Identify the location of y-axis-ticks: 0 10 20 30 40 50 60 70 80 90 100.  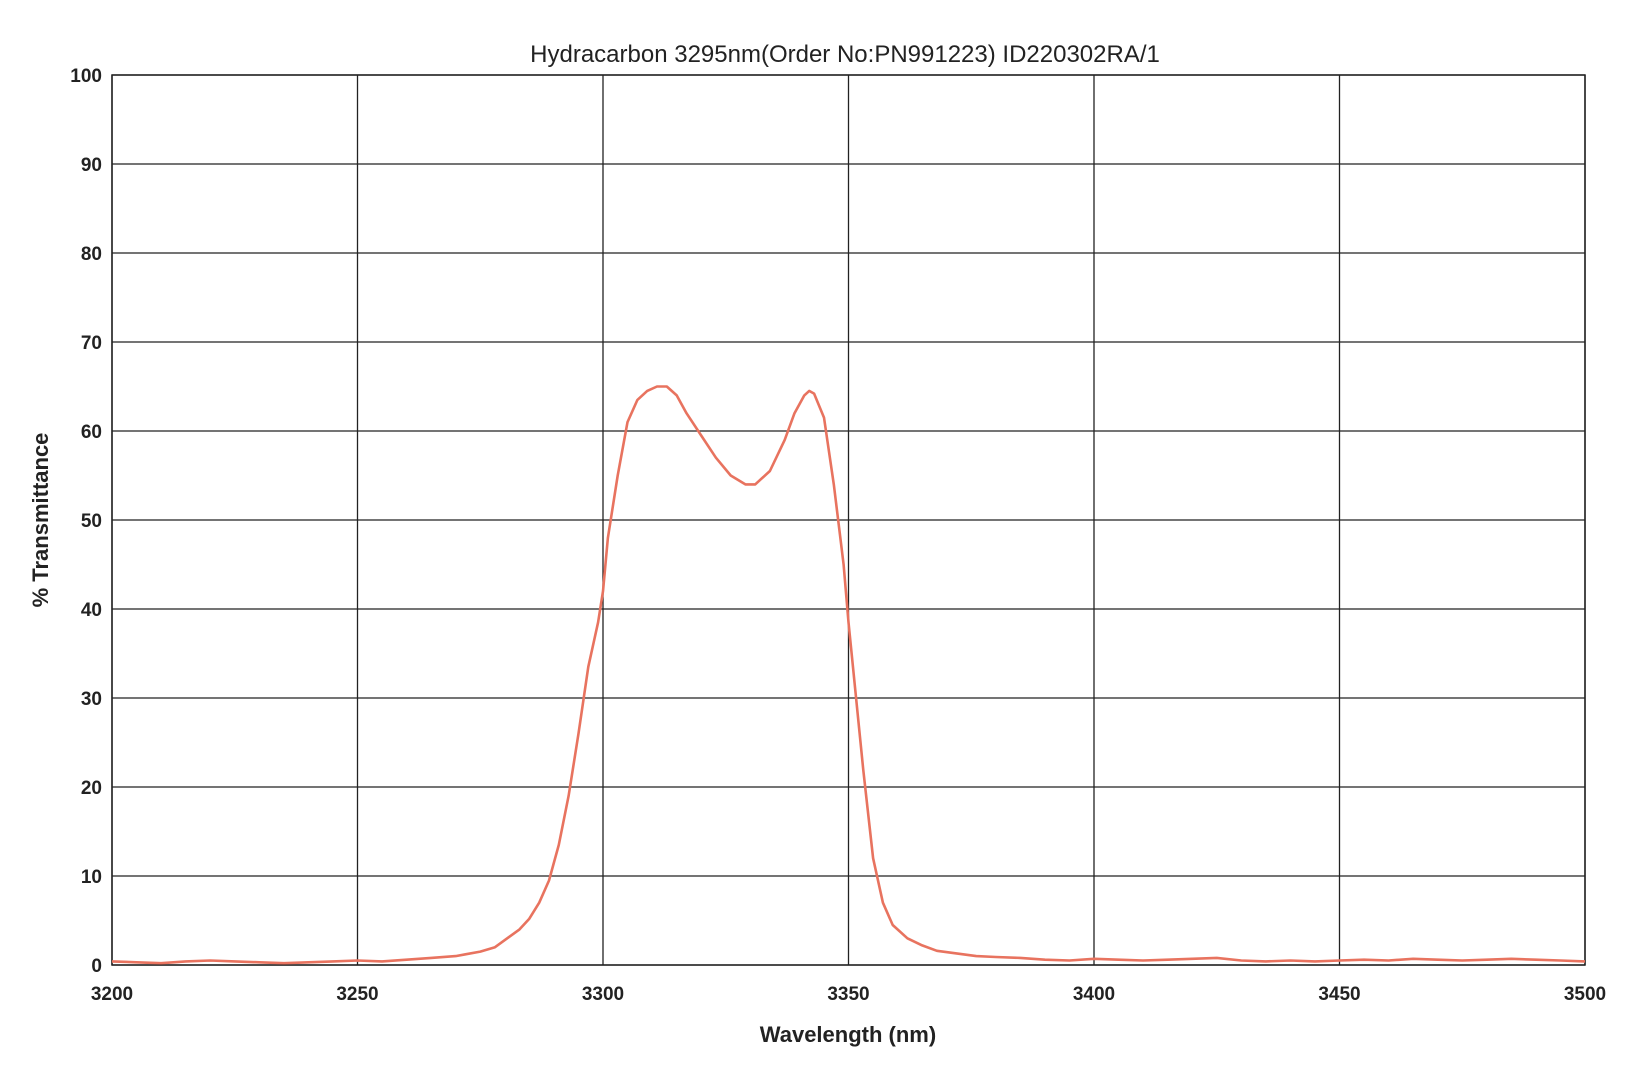
(86, 521).